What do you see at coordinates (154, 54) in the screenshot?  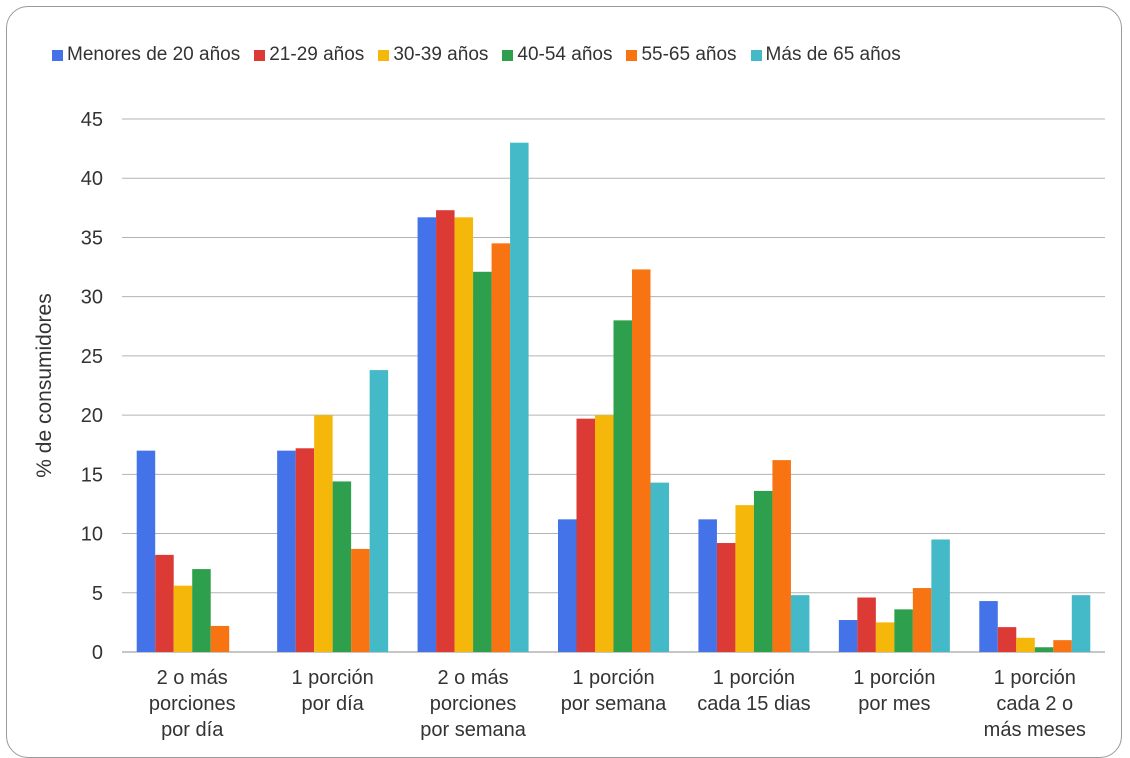 I see `legend-label: Menores de 20 años` at bounding box center [154, 54].